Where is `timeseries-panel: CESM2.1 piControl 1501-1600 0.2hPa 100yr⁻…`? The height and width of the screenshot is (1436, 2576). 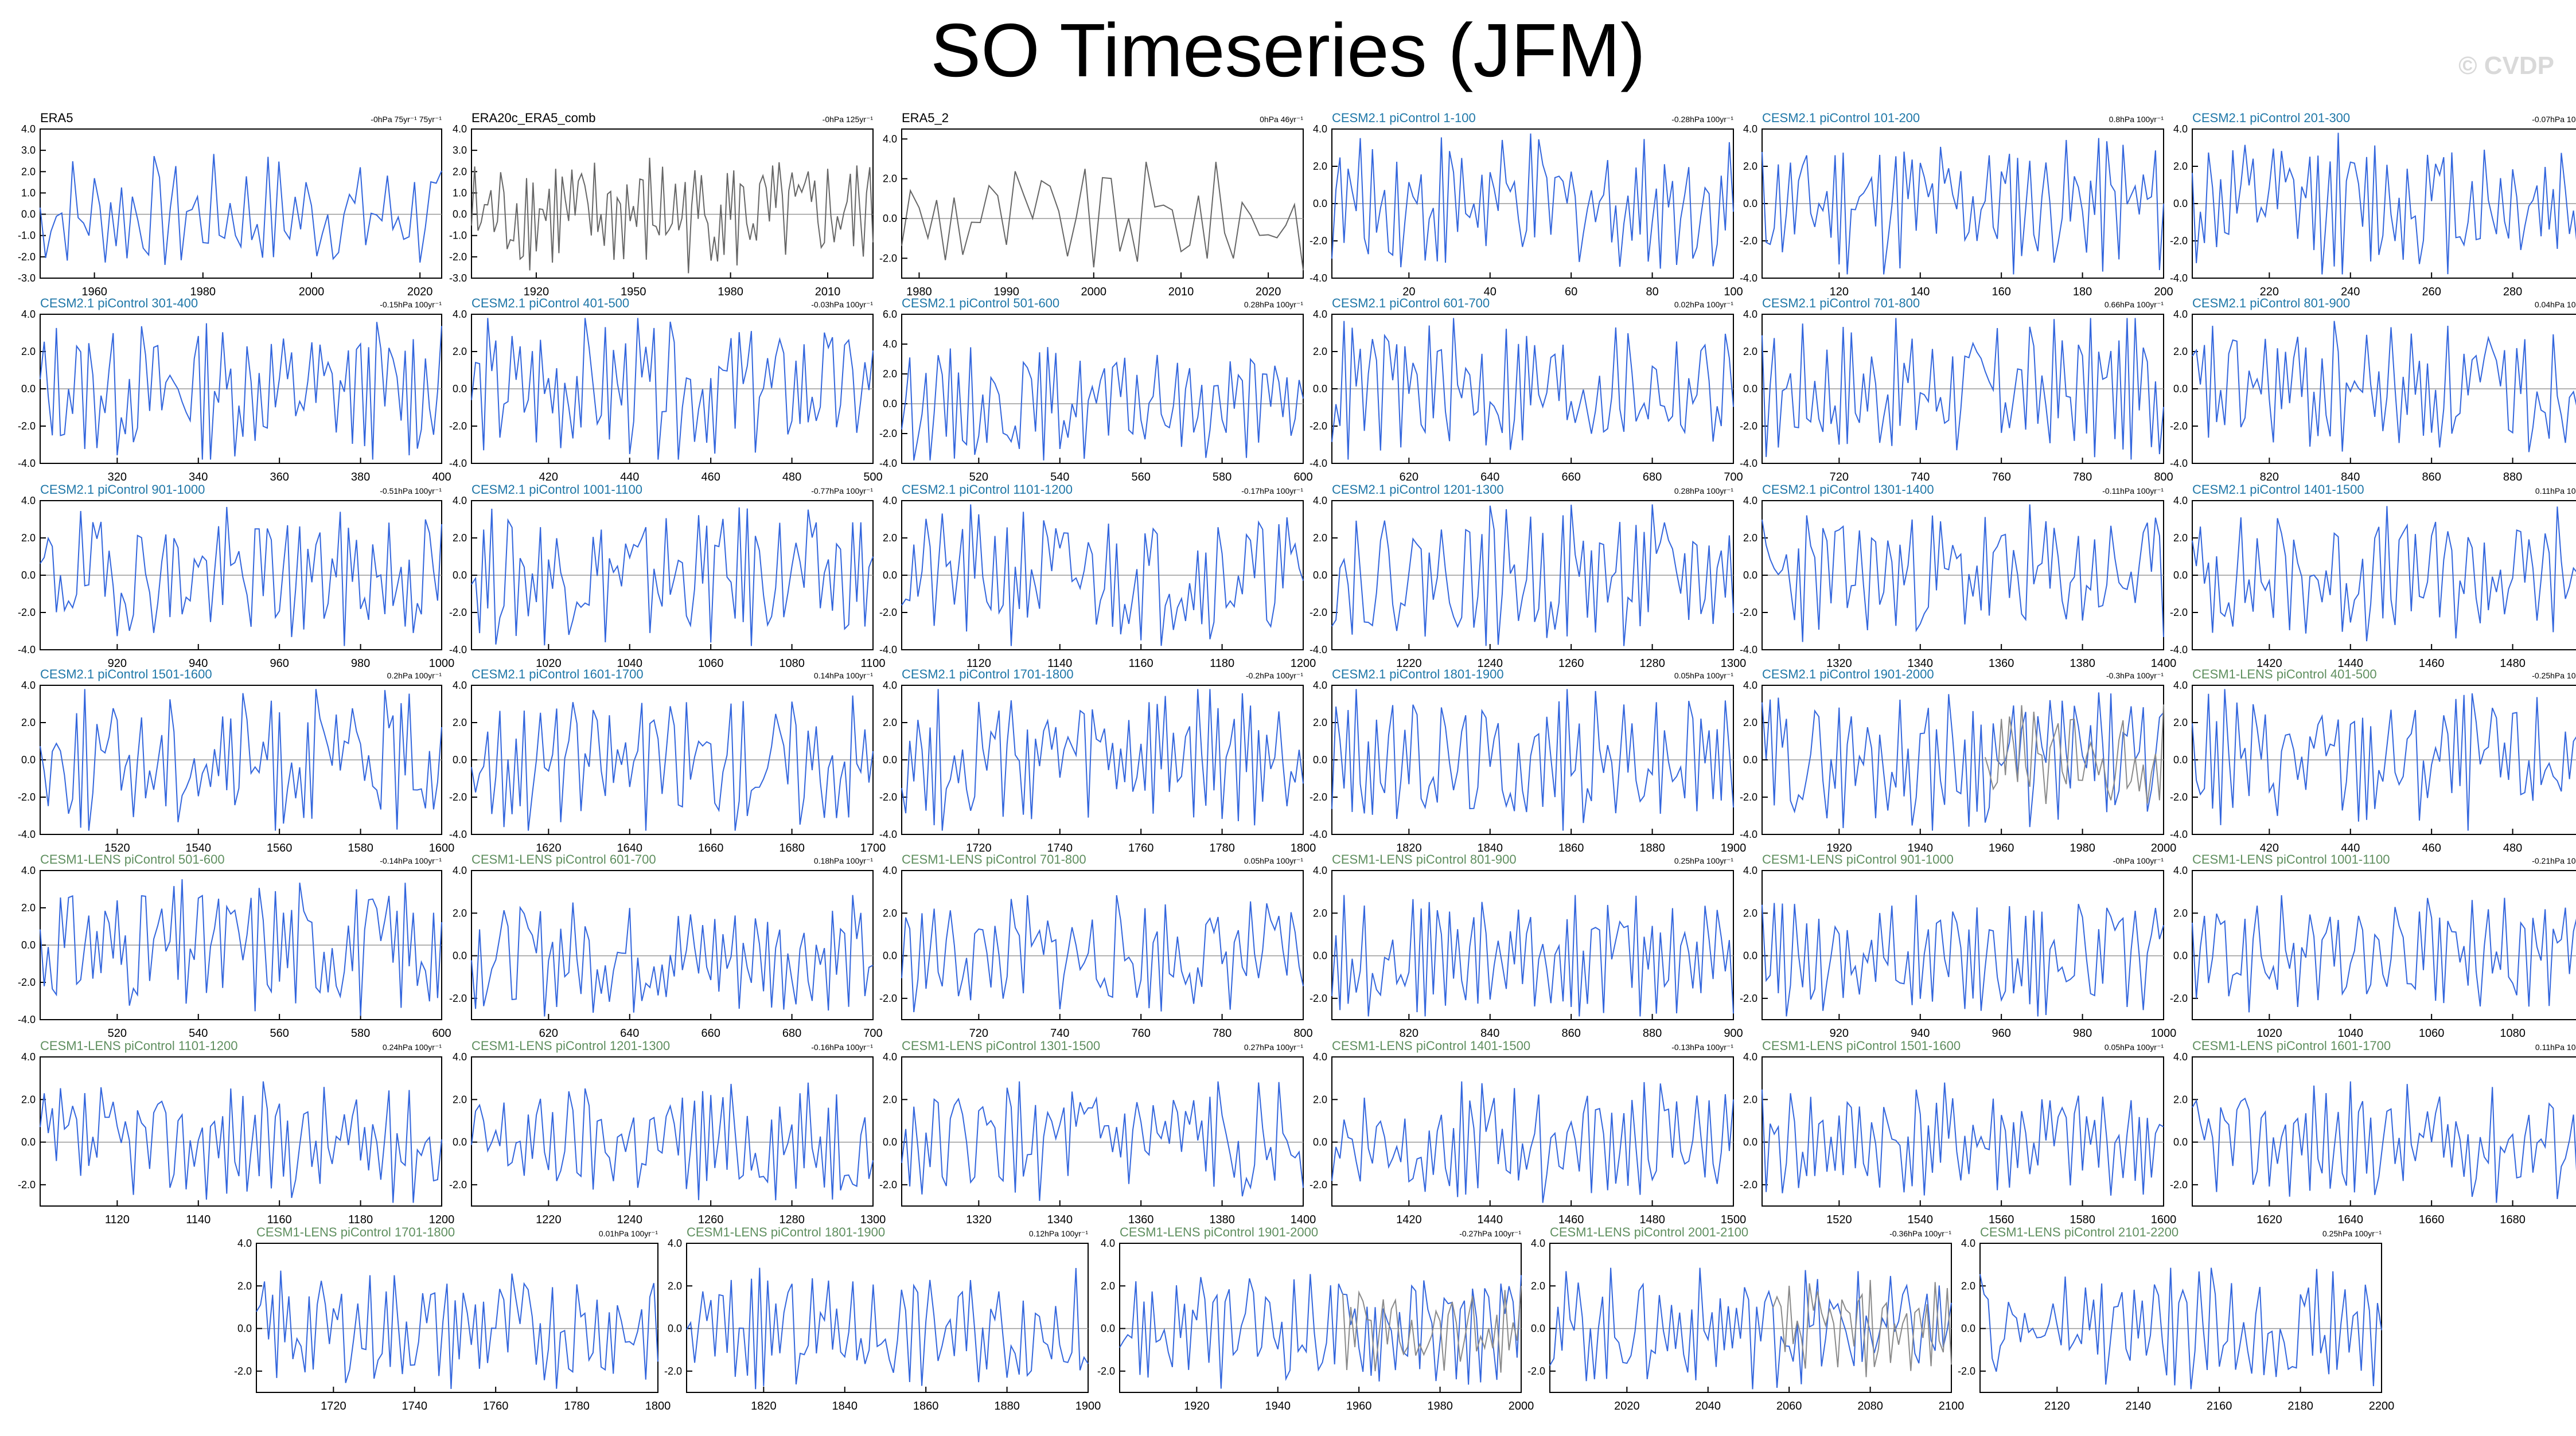 timeseries-panel: CESM2.1 piControl 1501-1600 0.2hPa 100yr⁻… is located at coordinates (236, 760).